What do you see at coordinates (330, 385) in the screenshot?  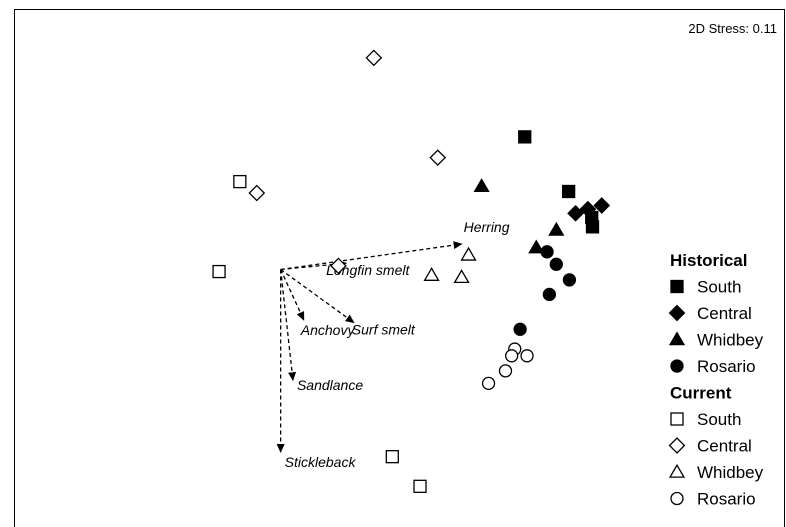 I see `vector-label-sandlance: Sandlance` at bounding box center [330, 385].